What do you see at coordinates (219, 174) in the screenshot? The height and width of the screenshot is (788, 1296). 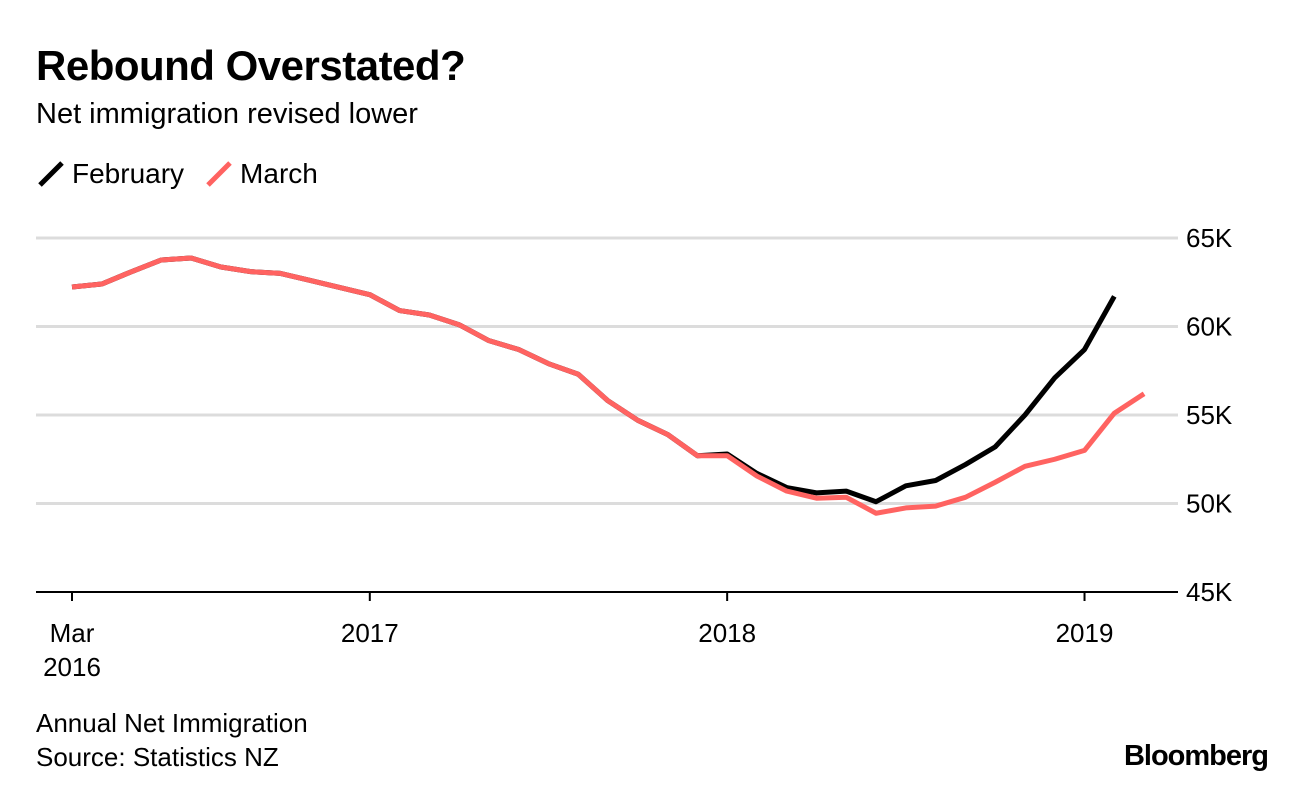 I see `legend-swatch-march` at bounding box center [219, 174].